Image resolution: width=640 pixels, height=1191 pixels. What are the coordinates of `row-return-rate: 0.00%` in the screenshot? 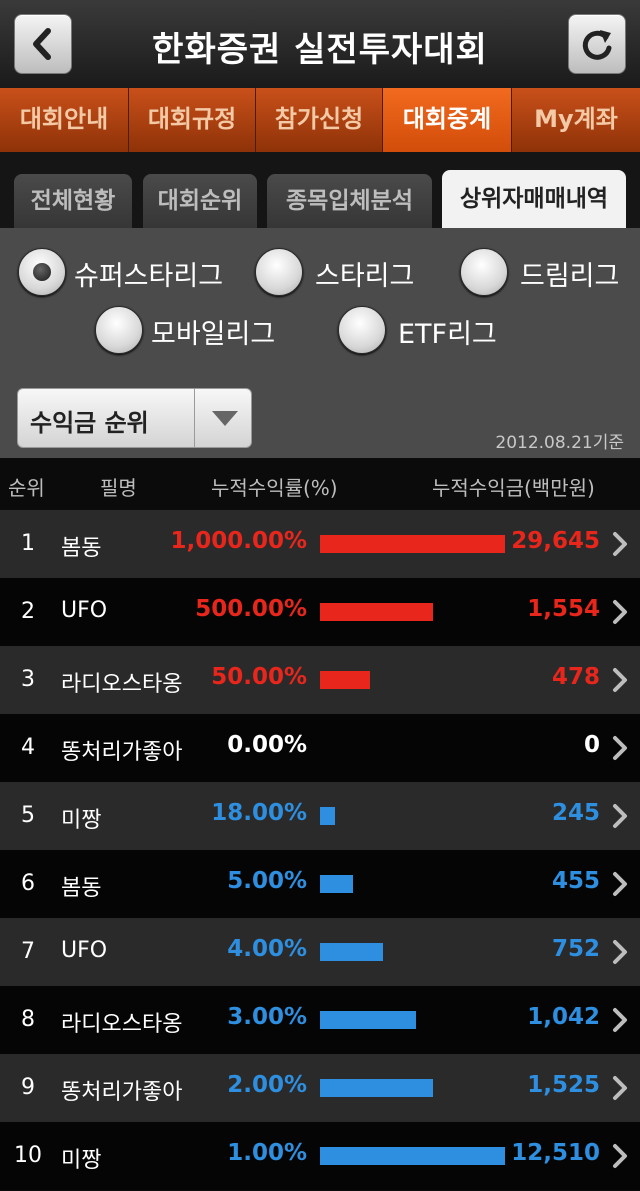 It's located at (267, 745).